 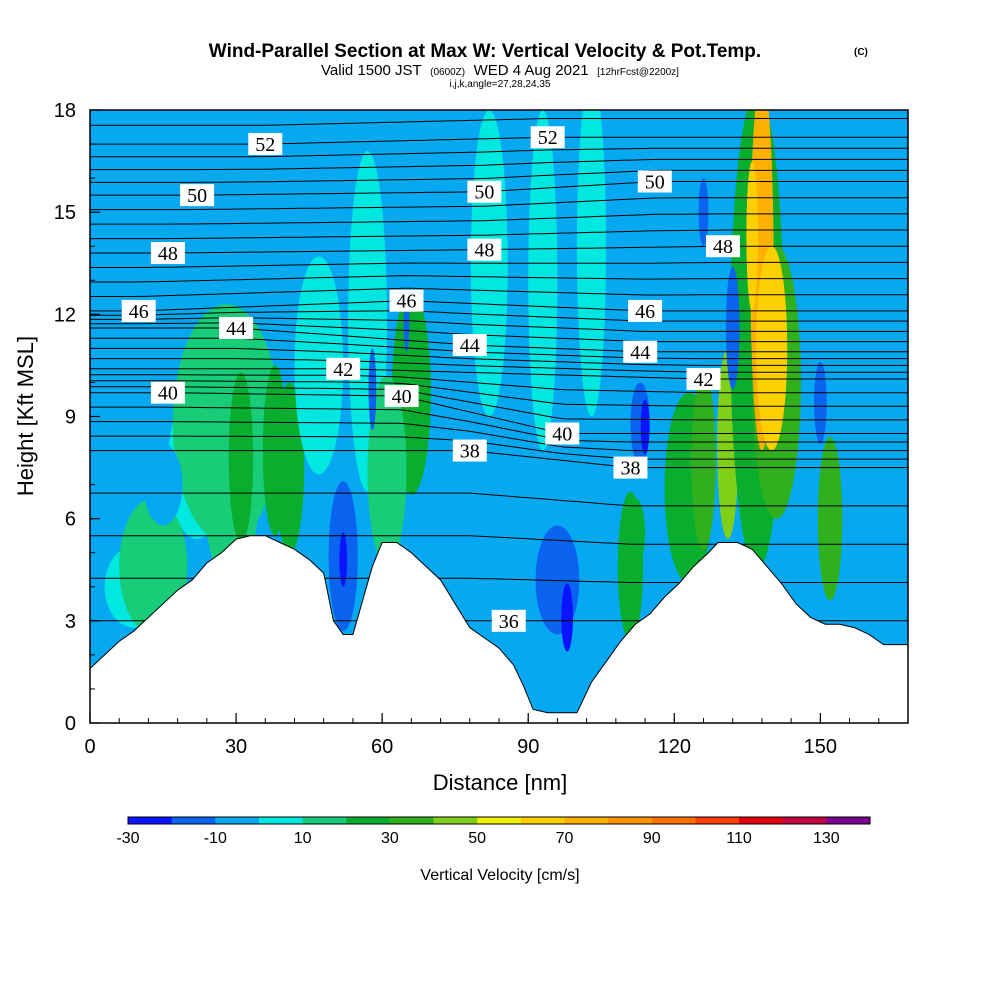 What do you see at coordinates (65, 111) in the screenshot?
I see `y-tick-label: 18` at bounding box center [65, 111].